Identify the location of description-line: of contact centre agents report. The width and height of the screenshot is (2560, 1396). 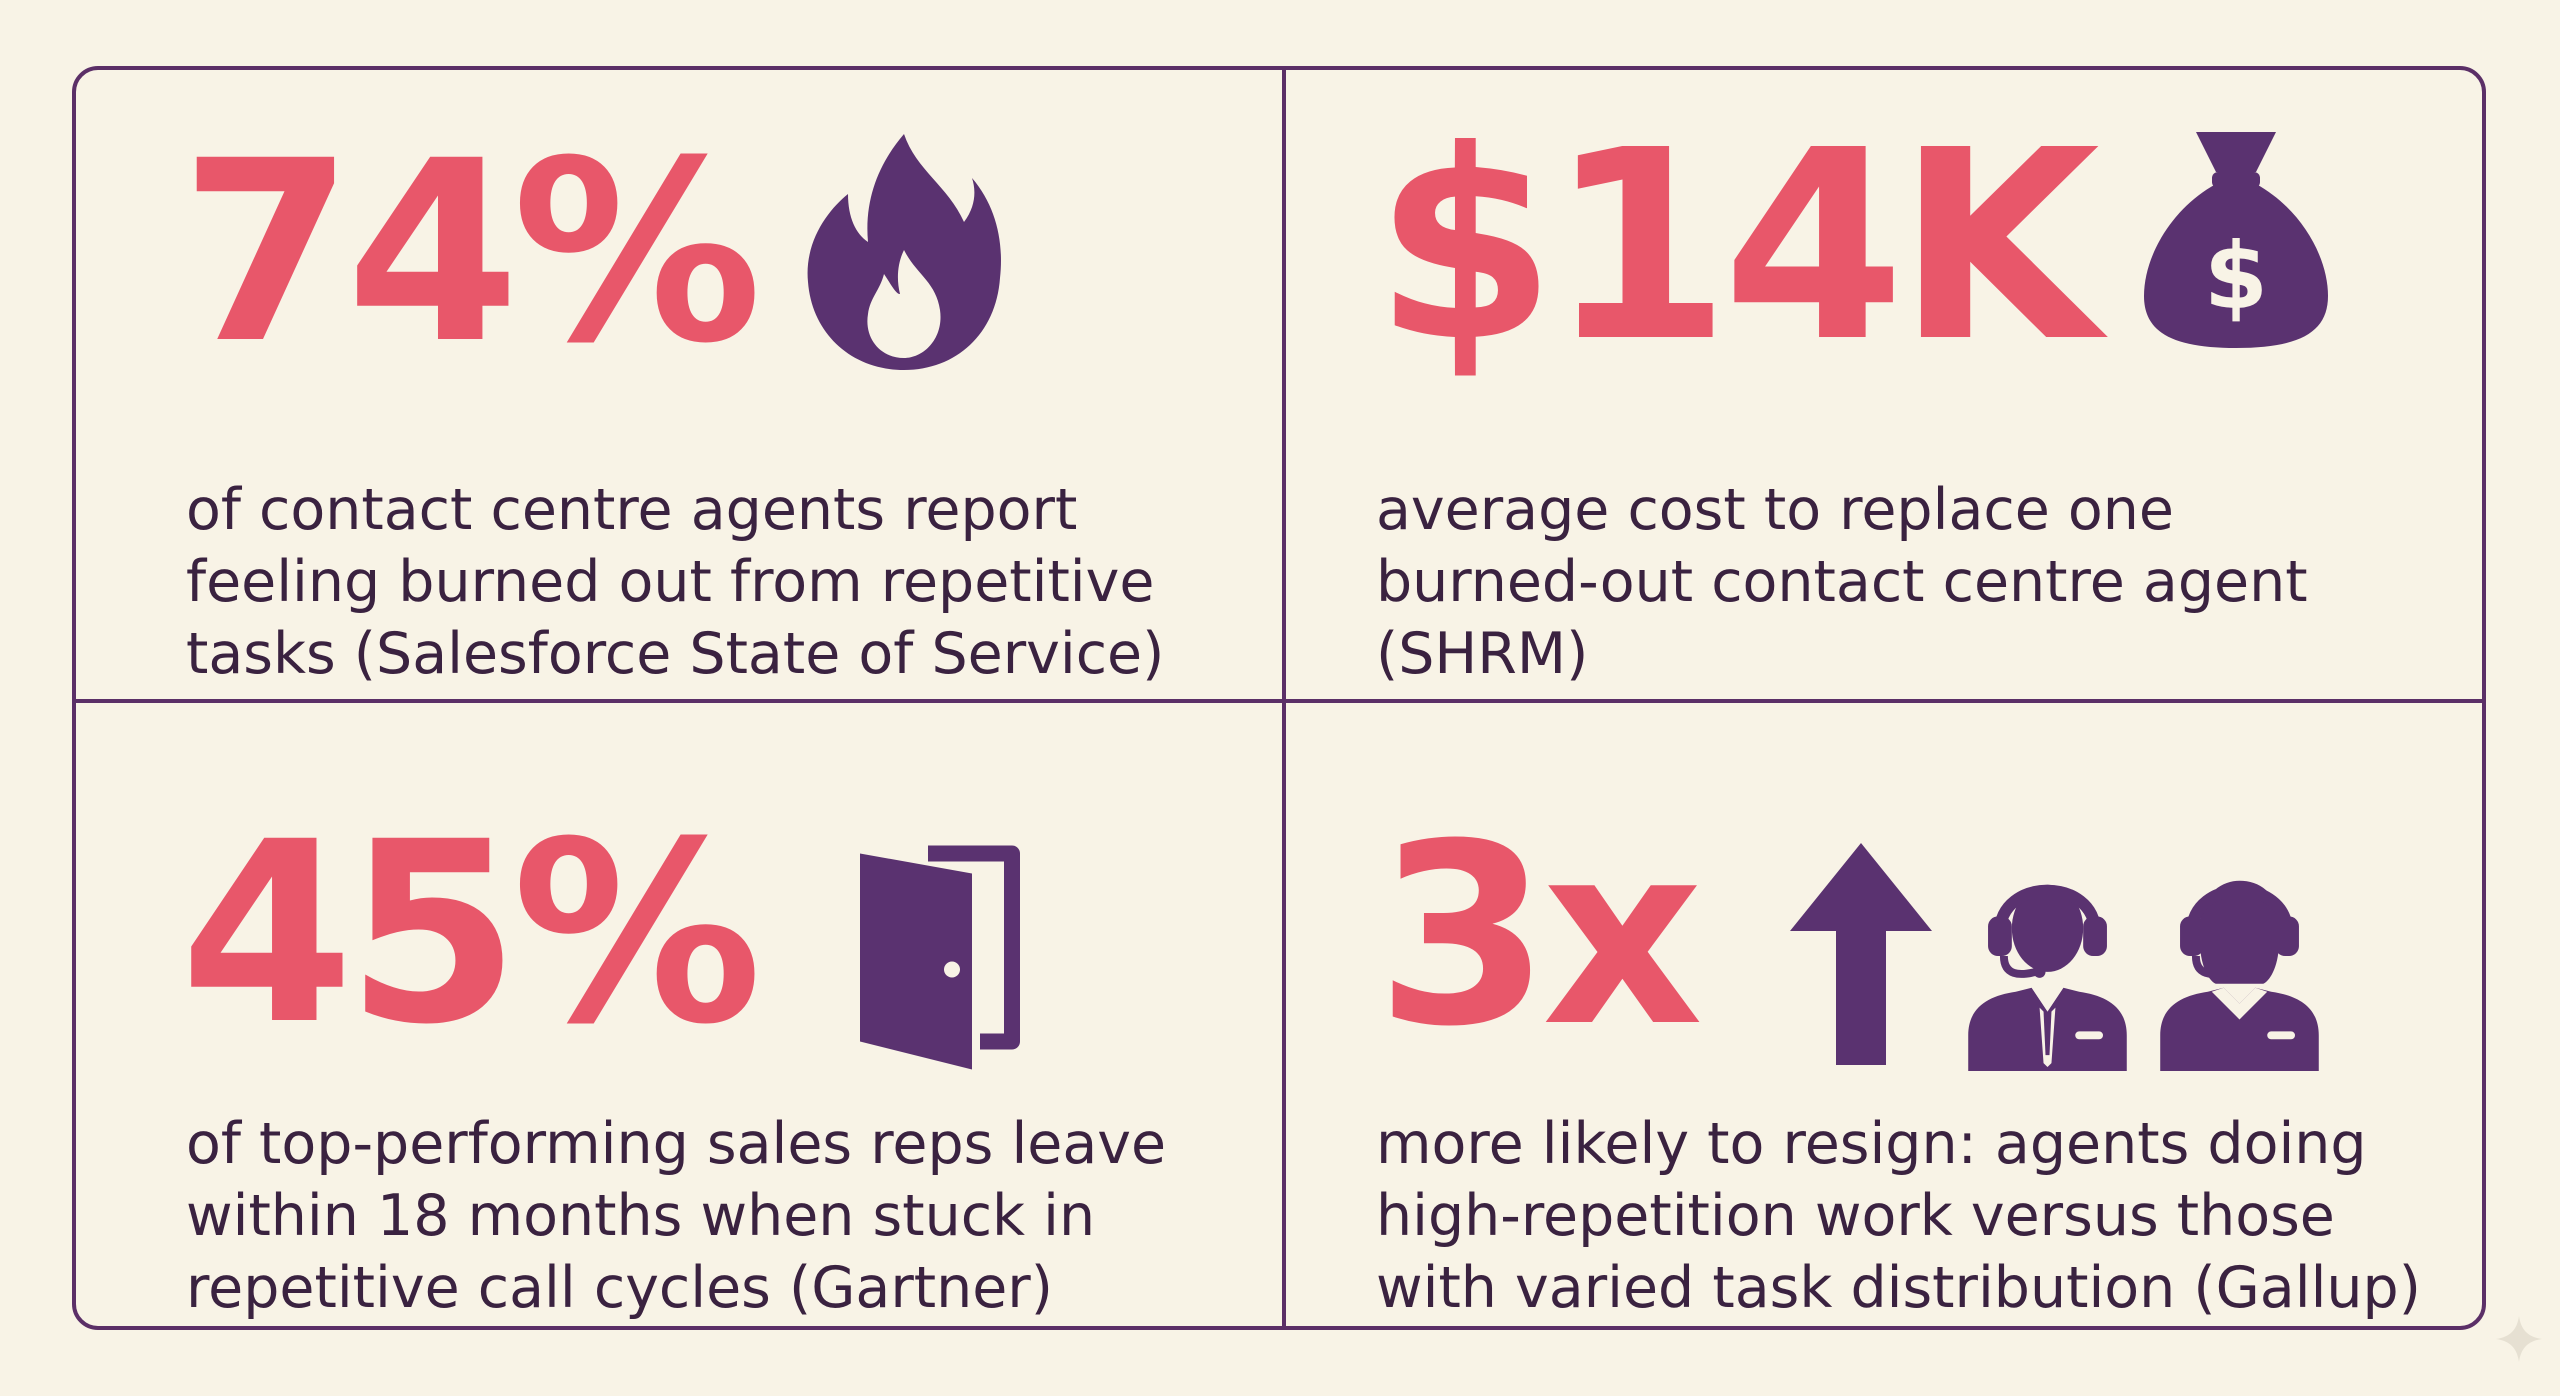
(632, 510).